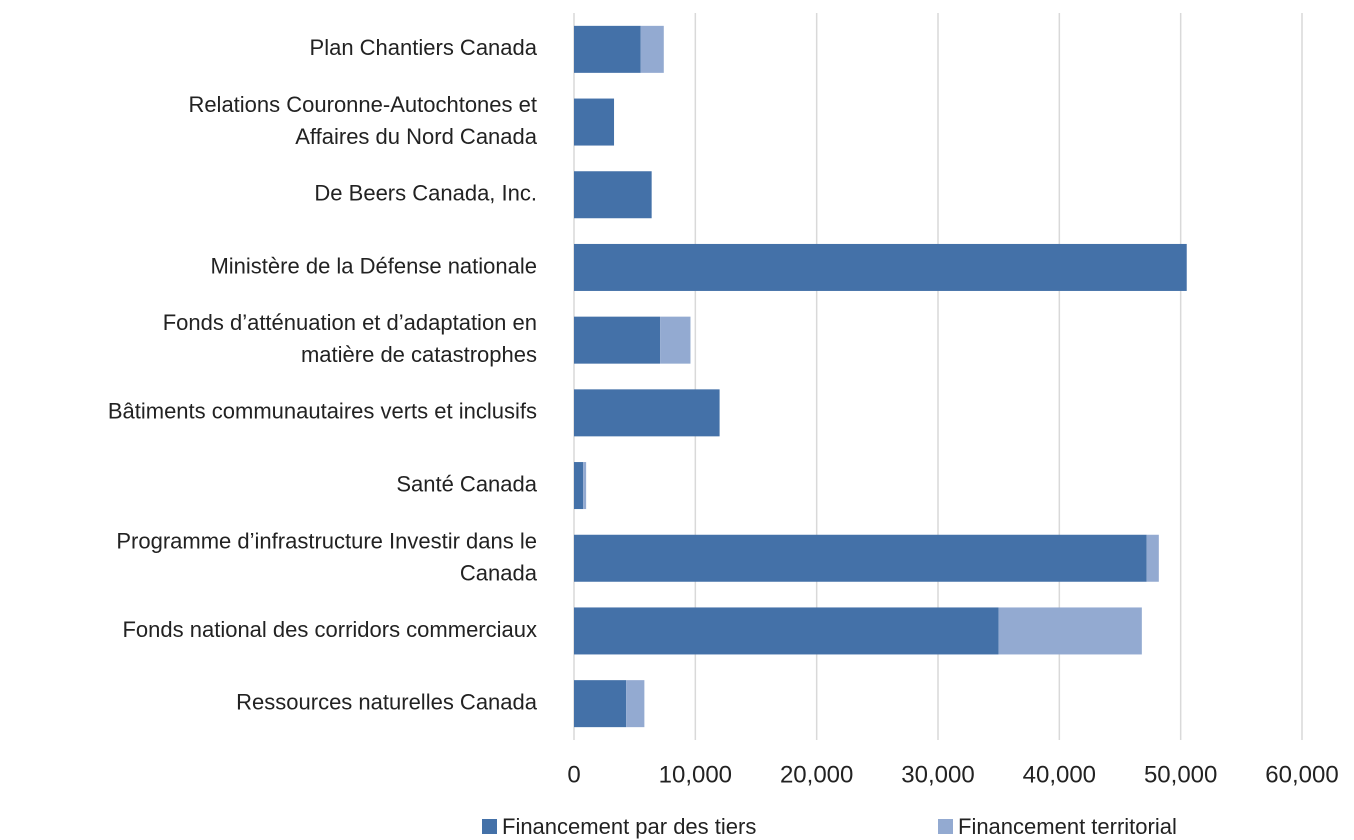 The width and height of the screenshot is (1354, 840). What do you see at coordinates (373, 265) in the screenshot?
I see `y-tick-label: Ministère de la Défense nationale` at bounding box center [373, 265].